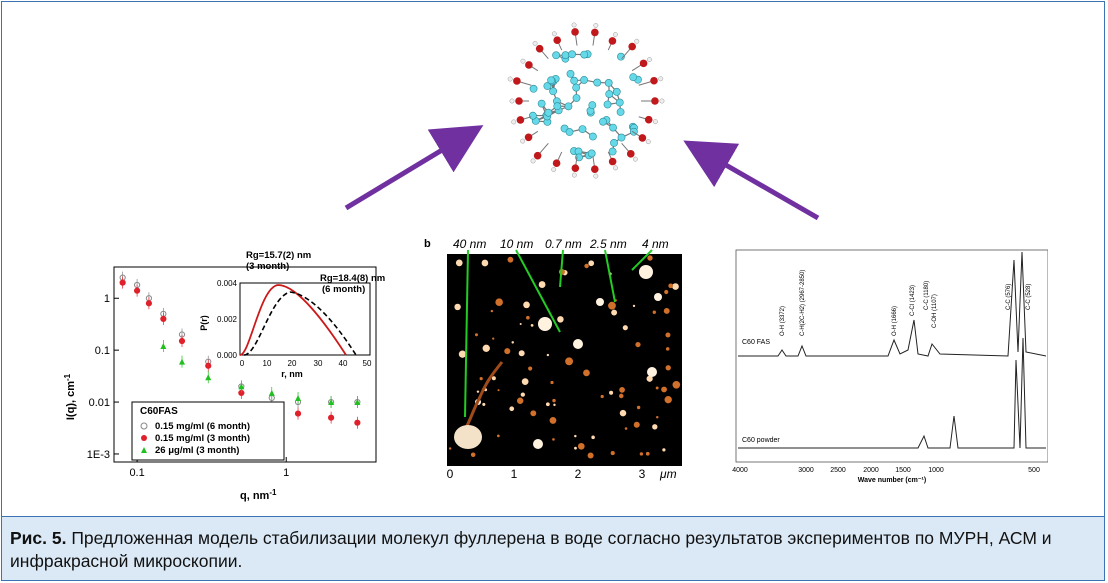 Image resolution: width=1108 pixels, height=583 pixels. What do you see at coordinates (668, 474) in the screenshot?
I see `afm-x-unit: μm` at bounding box center [668, 474].